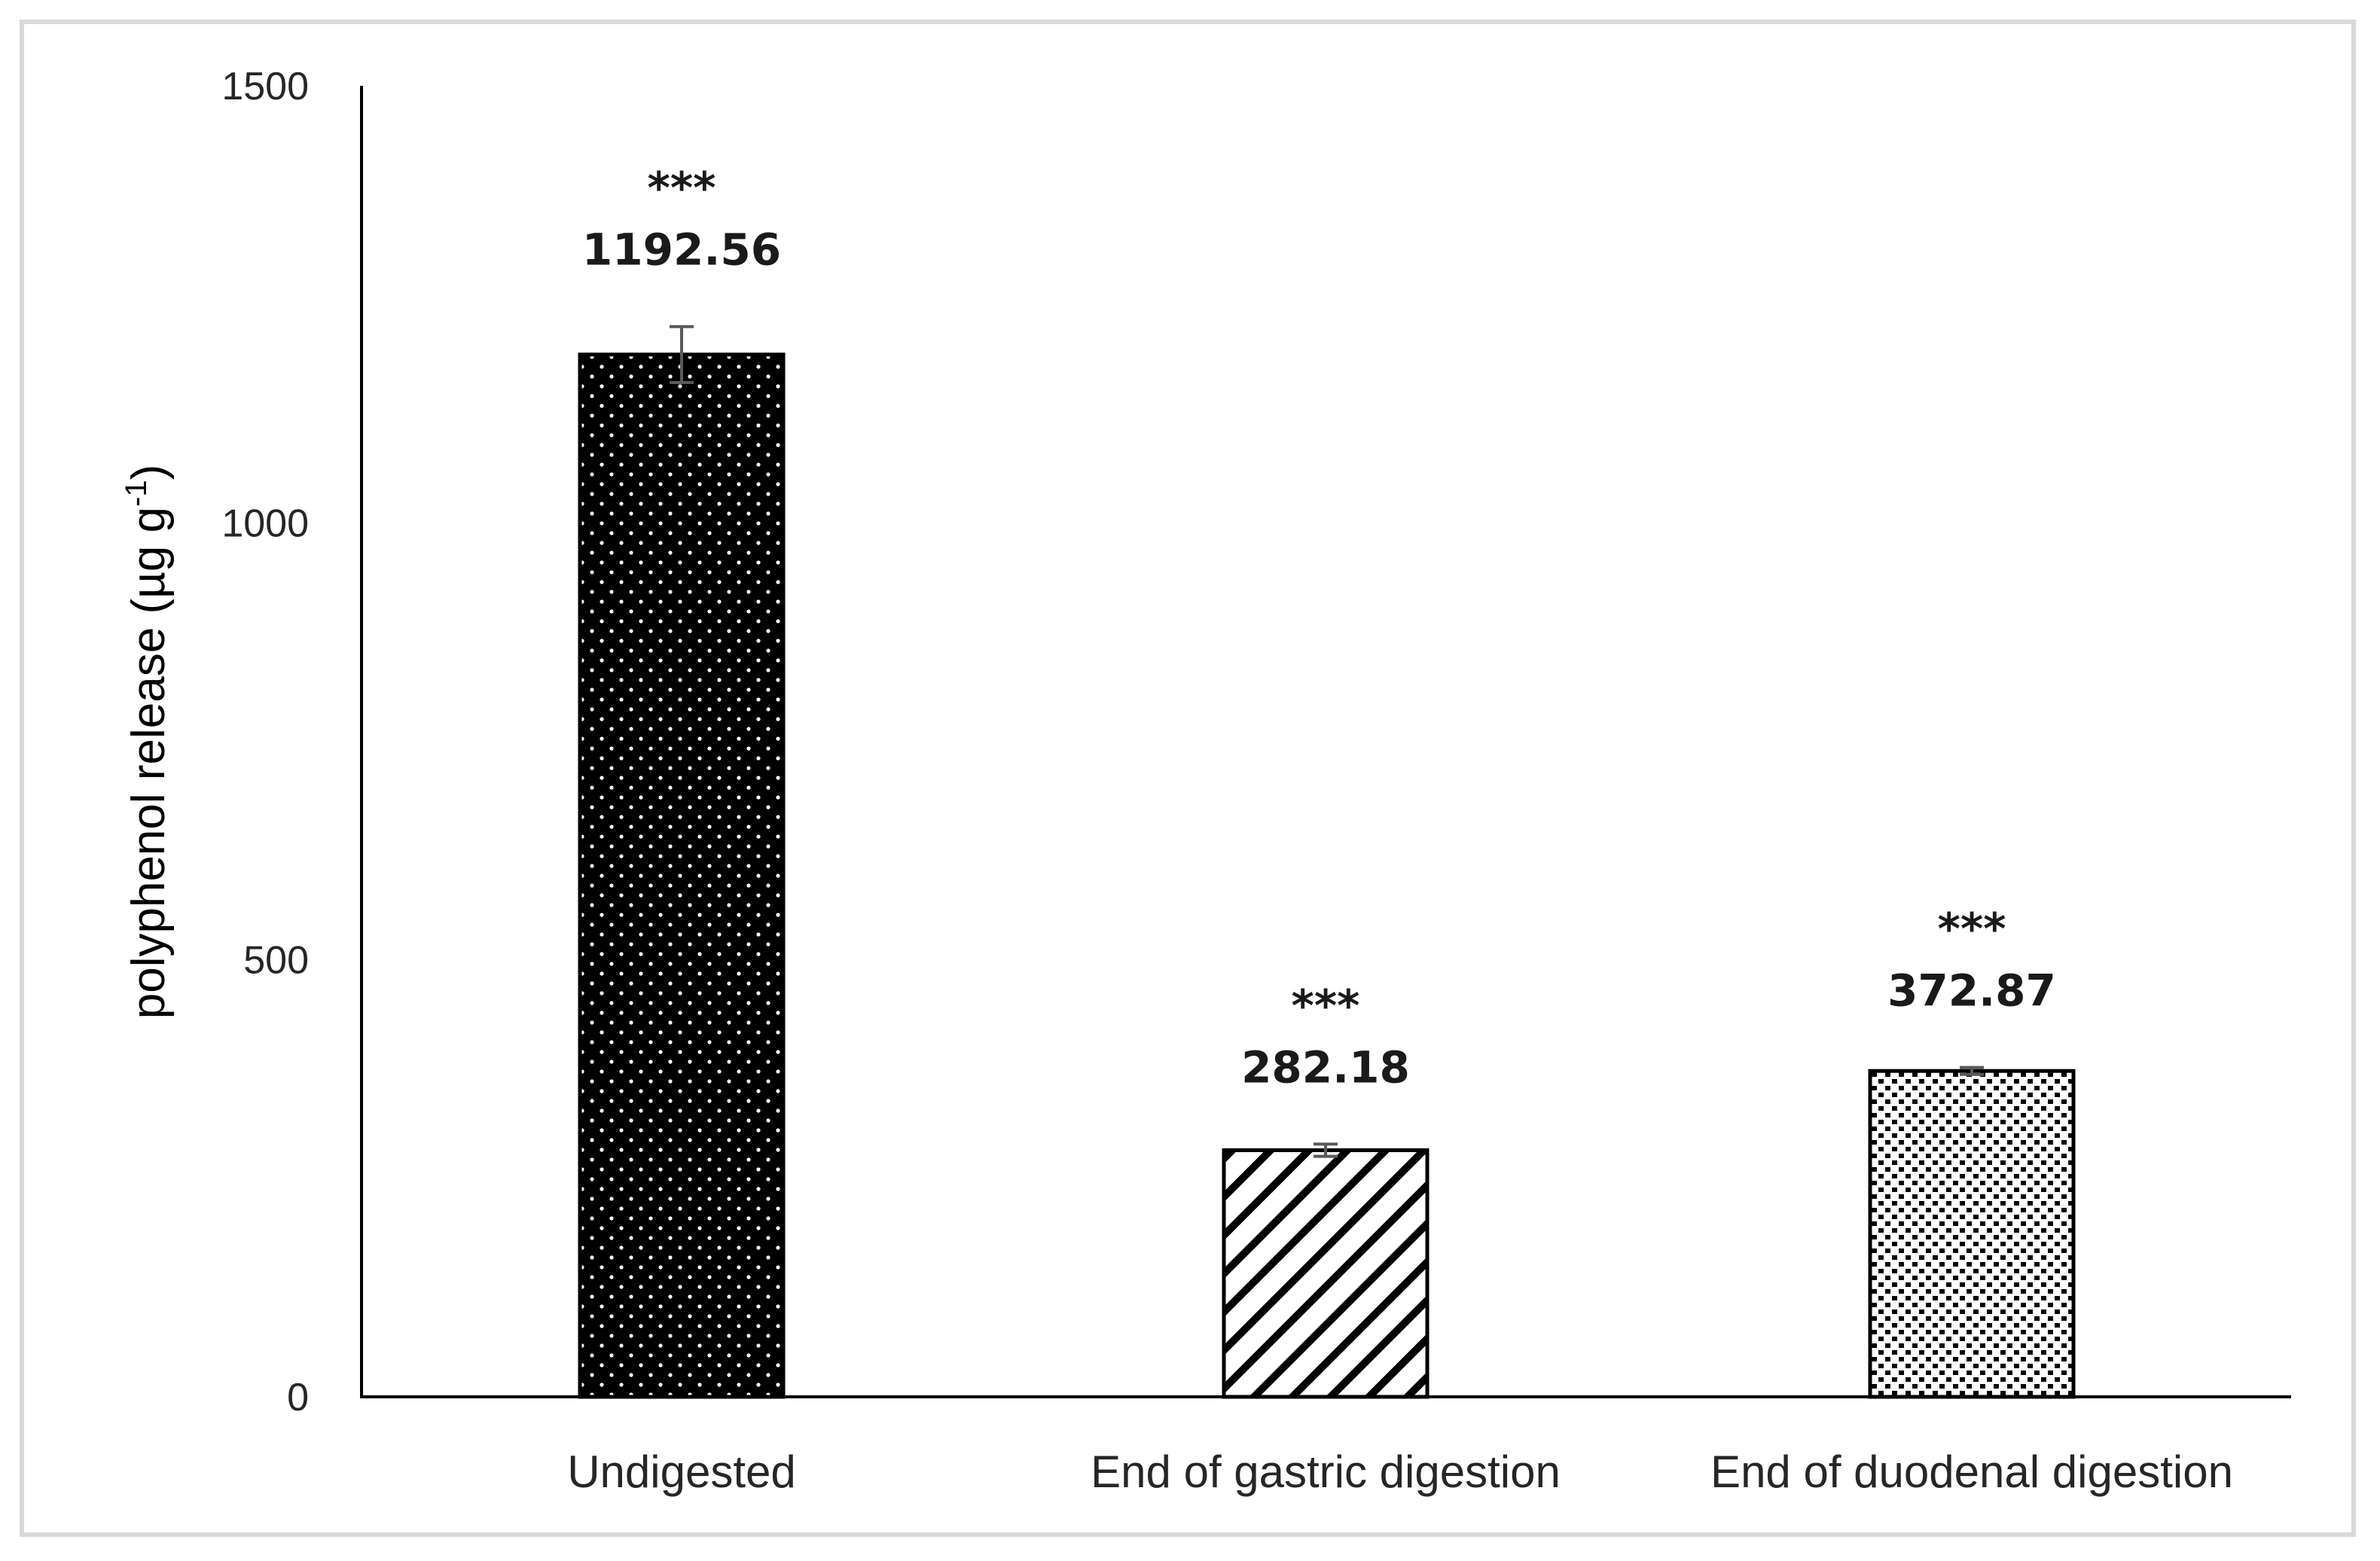 The width and height of the screenshot is (2380, 1561). I want to click on data-label-0: 1192.56, so click(681, 250).